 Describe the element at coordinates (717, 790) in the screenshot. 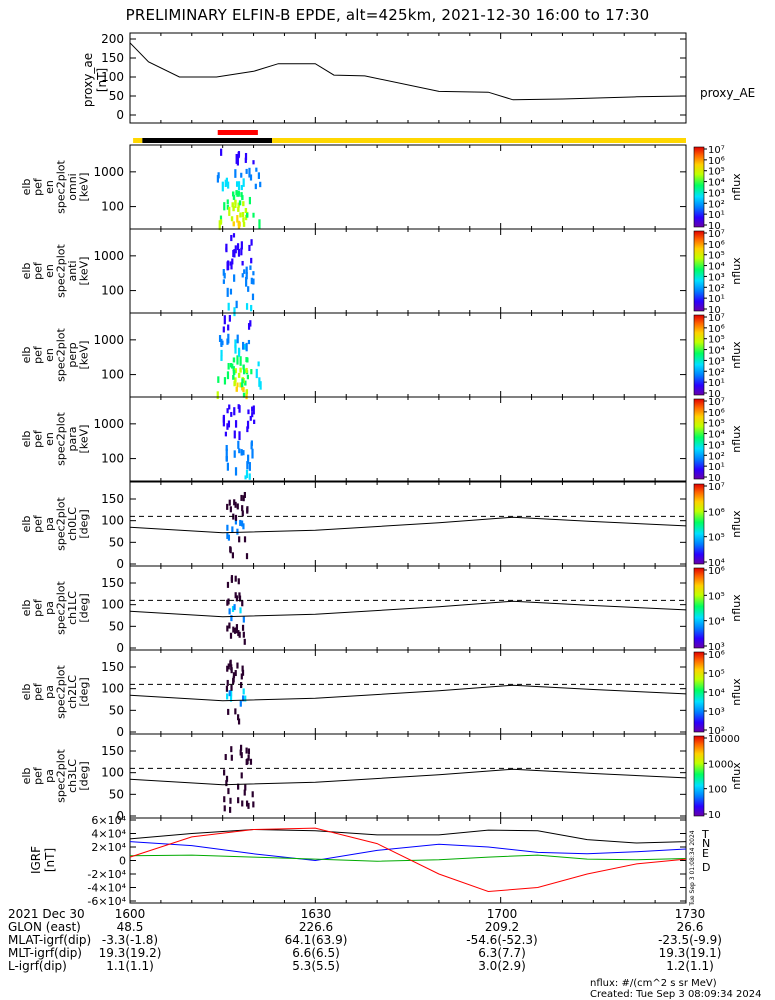

I see `colorbar-8-tick-label: 100` at that location.